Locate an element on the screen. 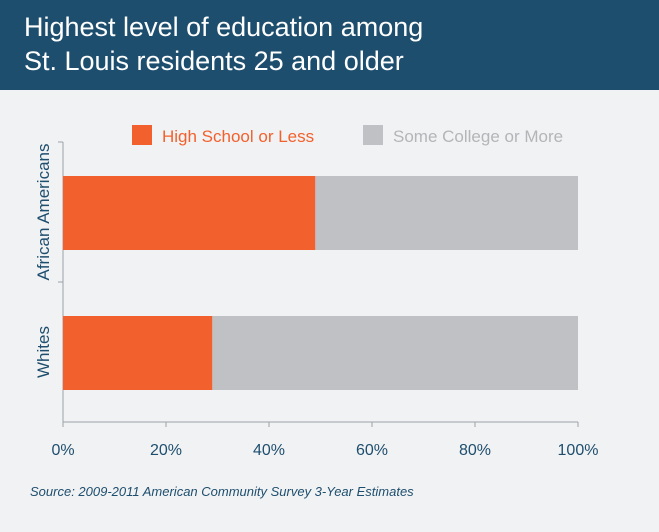 The image size is (659, 532). chart-title-line-1: Highest level of education among is located at coordinates (224, 27).